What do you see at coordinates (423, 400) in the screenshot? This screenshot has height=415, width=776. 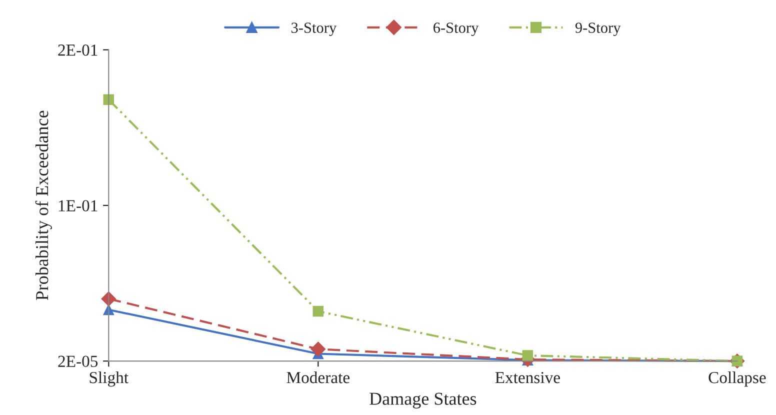 I see `x-axis-title: Damage States` at bounding box center [423, 400].